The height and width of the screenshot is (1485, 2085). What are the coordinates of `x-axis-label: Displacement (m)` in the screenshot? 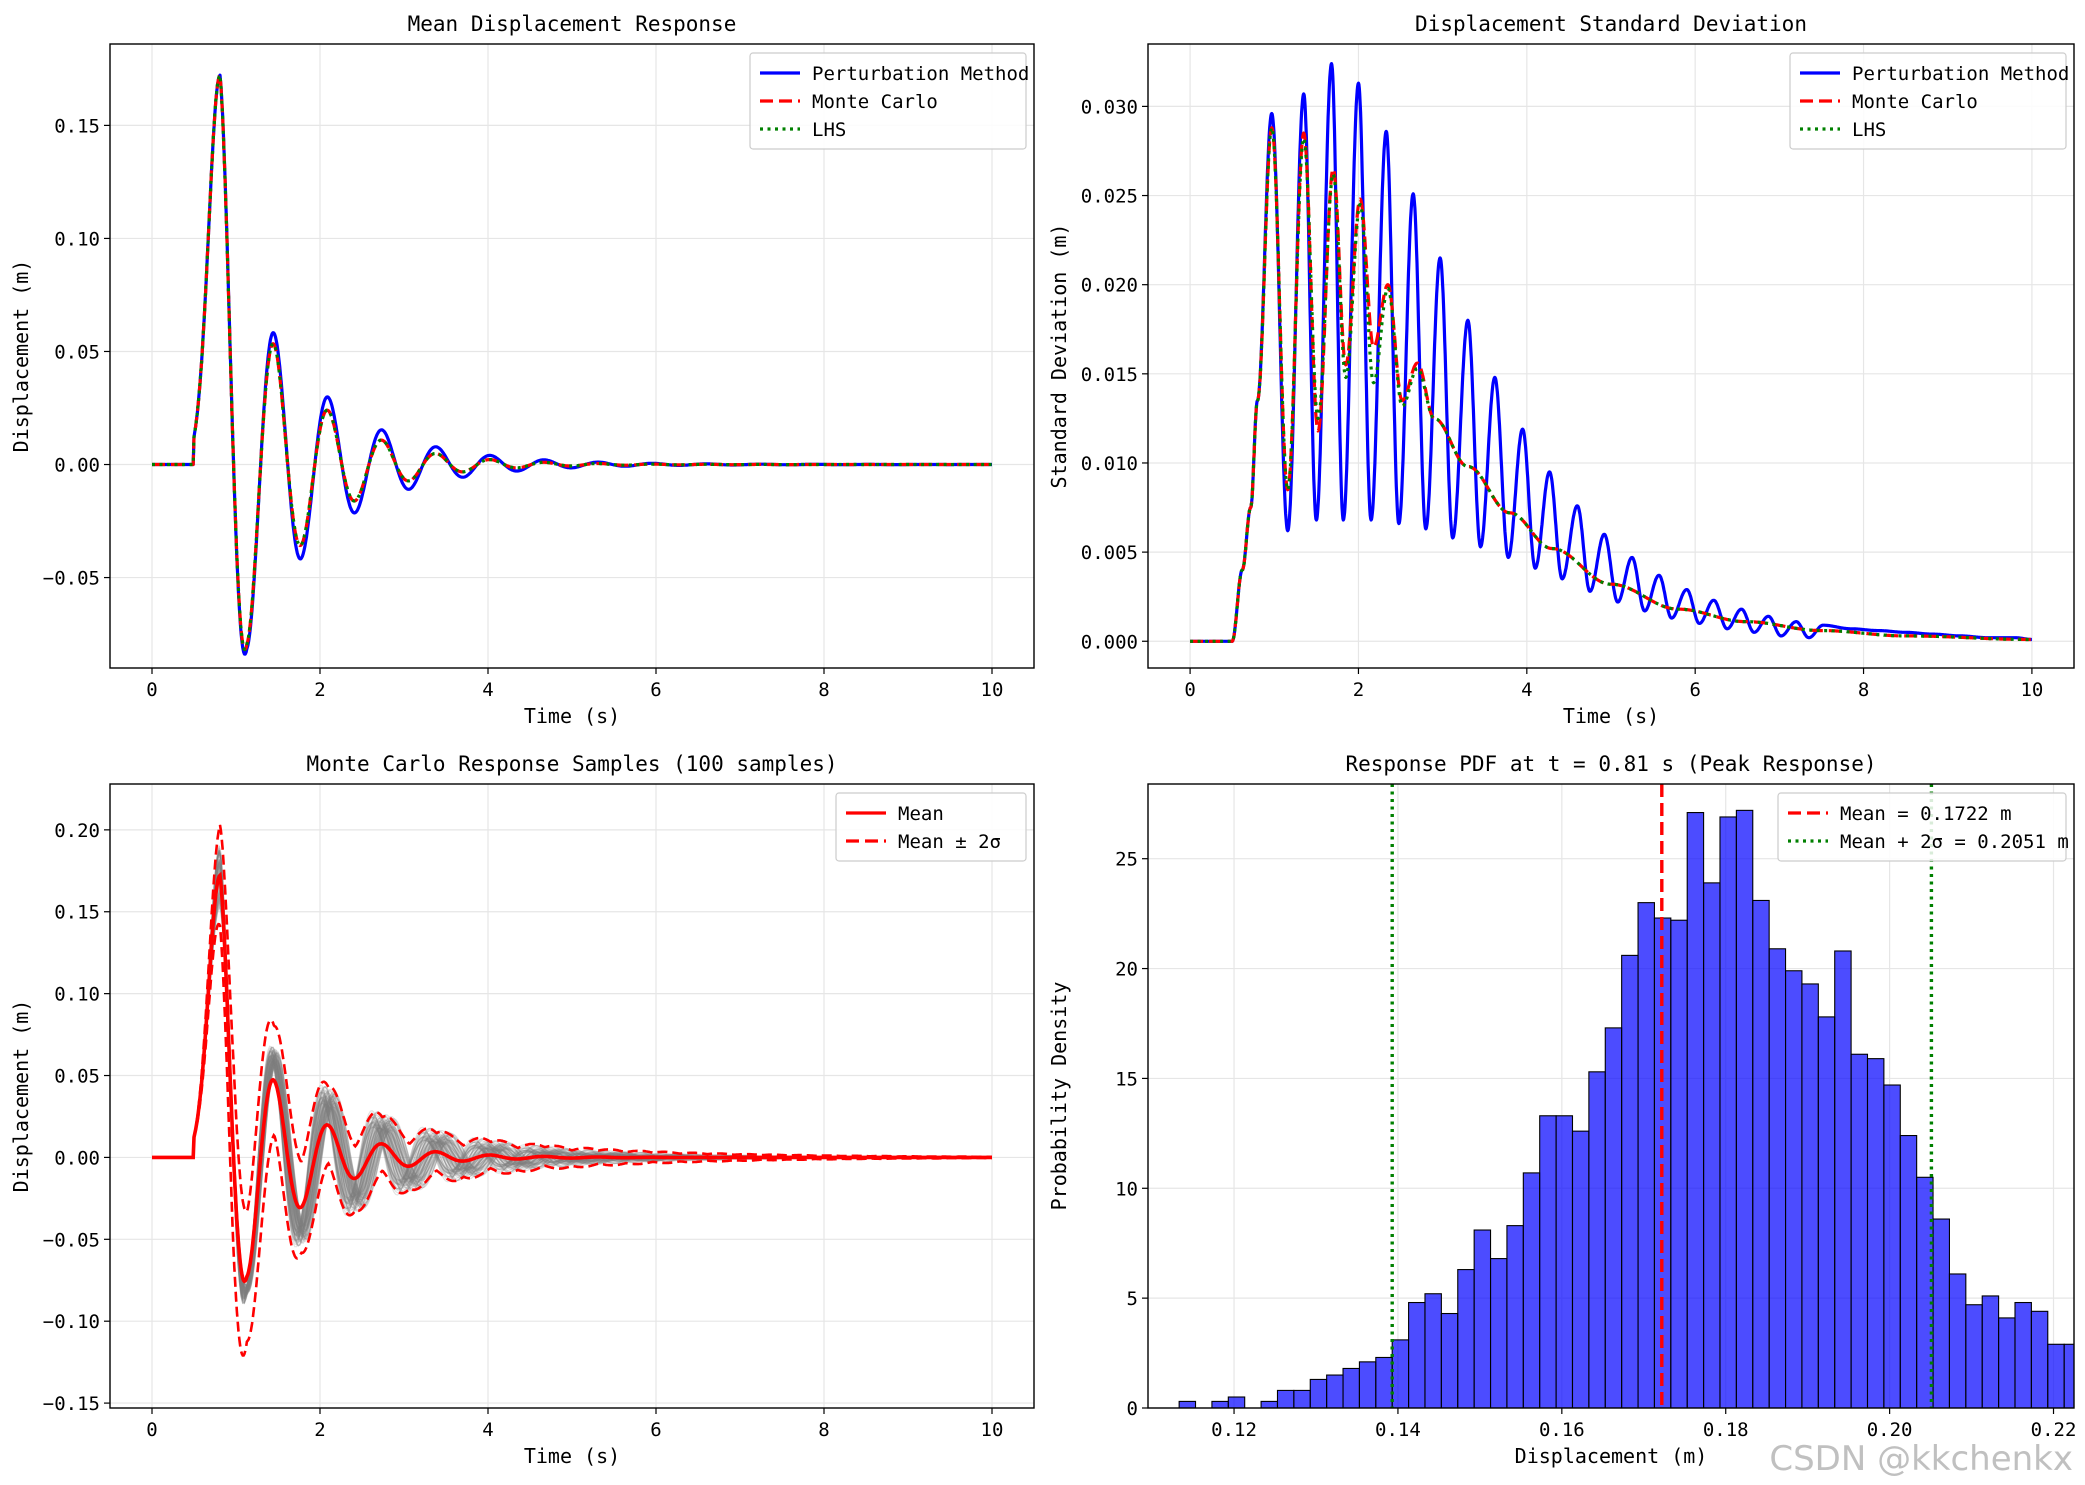 It's located at (1611, 1456).